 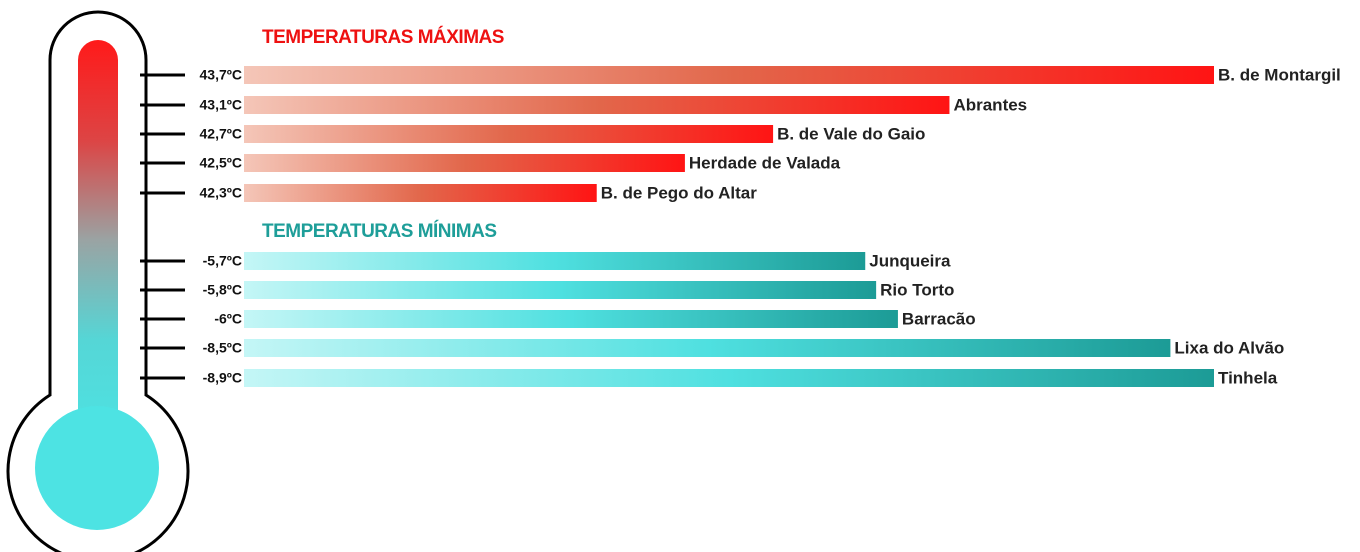 What do you see at coordinates (765, 162) in the screenshot?
I see `category-label: Herdade de Valada` at bounding box center [765, 162].